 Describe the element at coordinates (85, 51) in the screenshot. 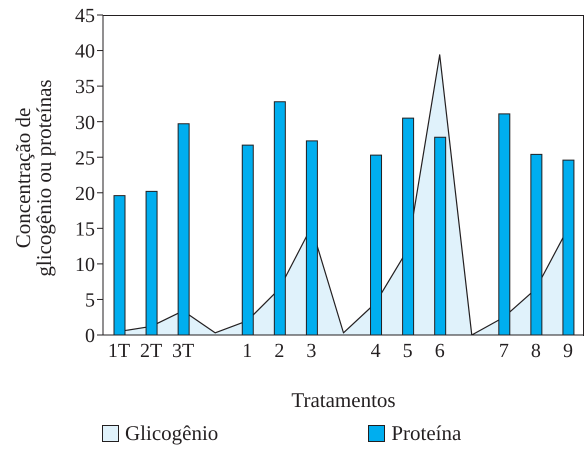

I see `y-tick-label: 40` at that location.